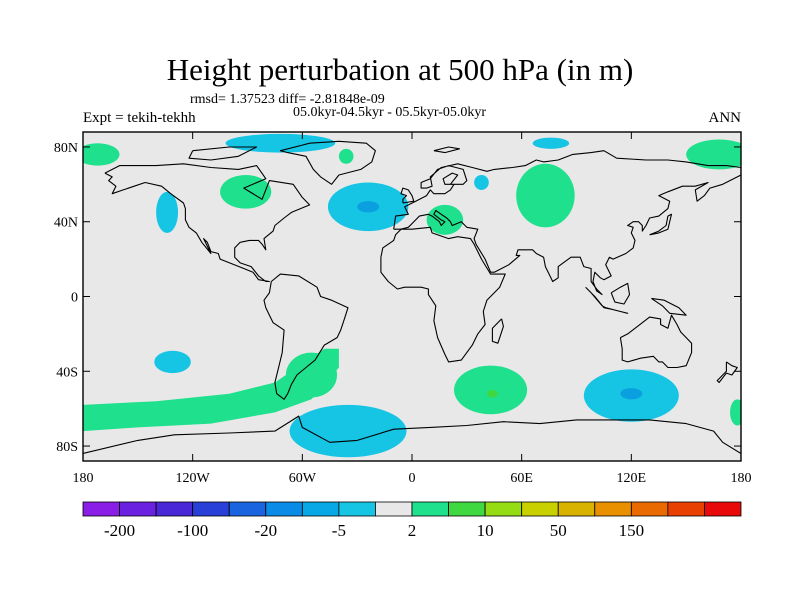 The image size is (800, 600). I want to click on africa-coastline, so click(443, 294).